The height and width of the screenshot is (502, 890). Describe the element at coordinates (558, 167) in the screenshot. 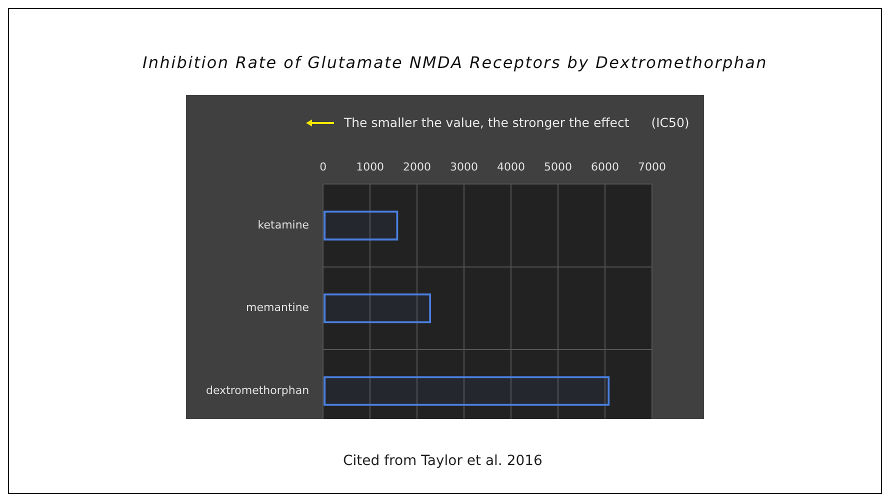

I see `x-tick-label: 5000` at that location.